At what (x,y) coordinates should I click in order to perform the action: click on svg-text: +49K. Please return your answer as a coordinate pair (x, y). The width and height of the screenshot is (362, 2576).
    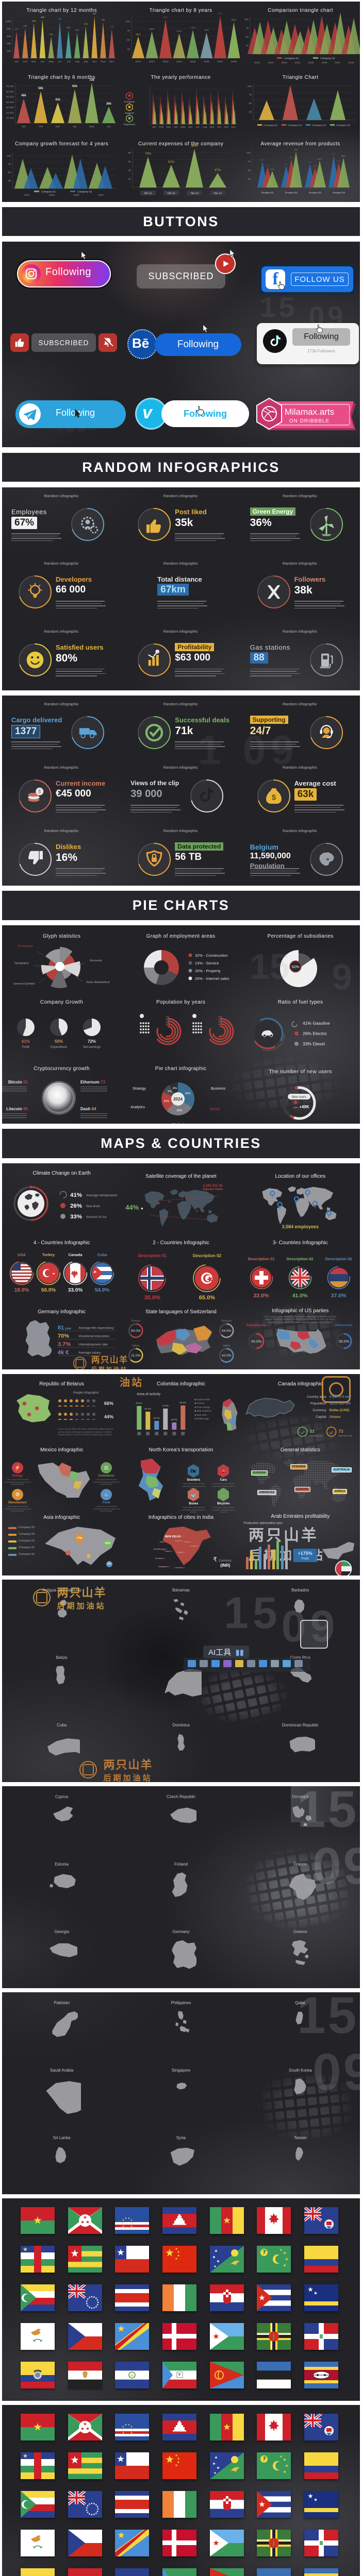
    Looking at the image, I should click on (304, 1107).